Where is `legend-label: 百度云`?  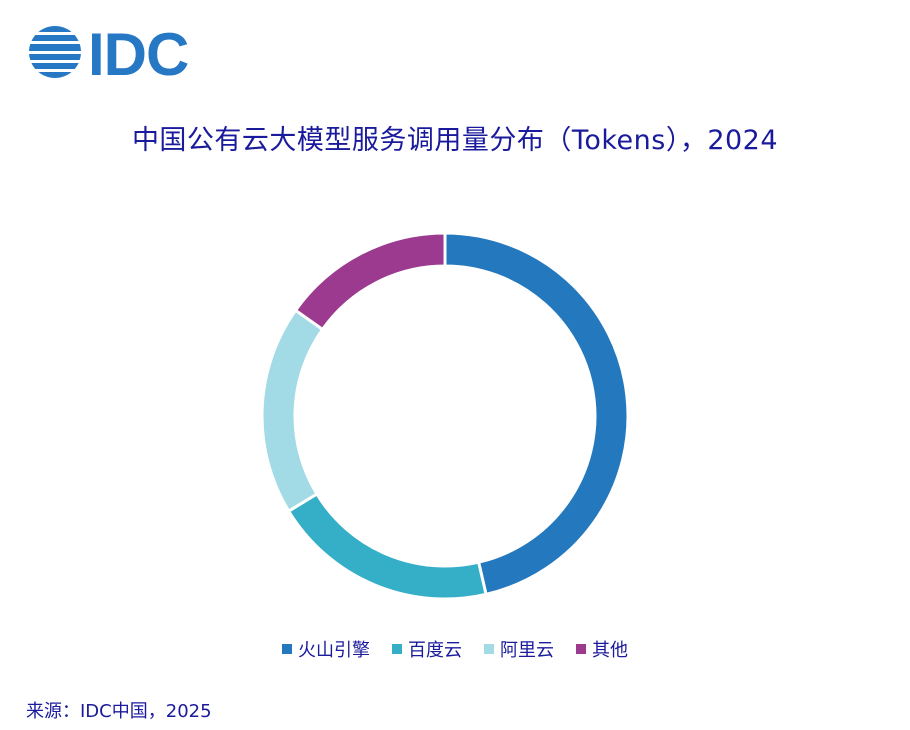 legend-label: 百度云 is located at coordinates (435, 650).